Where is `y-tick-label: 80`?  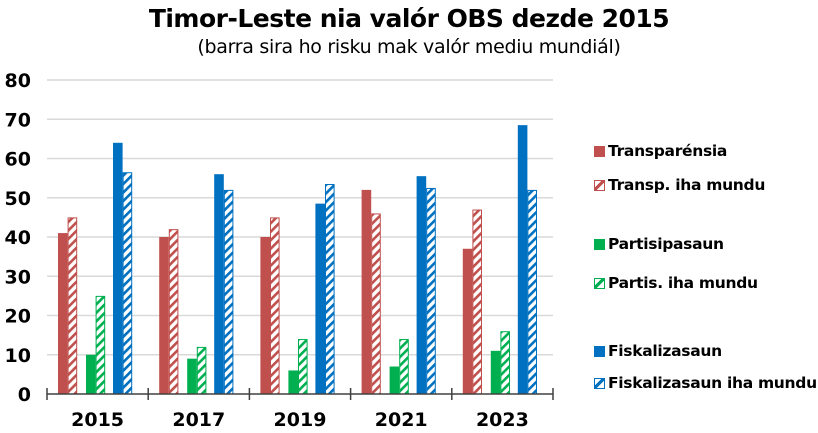 y-tick-label: 80 is located at coordinates (18, 81).